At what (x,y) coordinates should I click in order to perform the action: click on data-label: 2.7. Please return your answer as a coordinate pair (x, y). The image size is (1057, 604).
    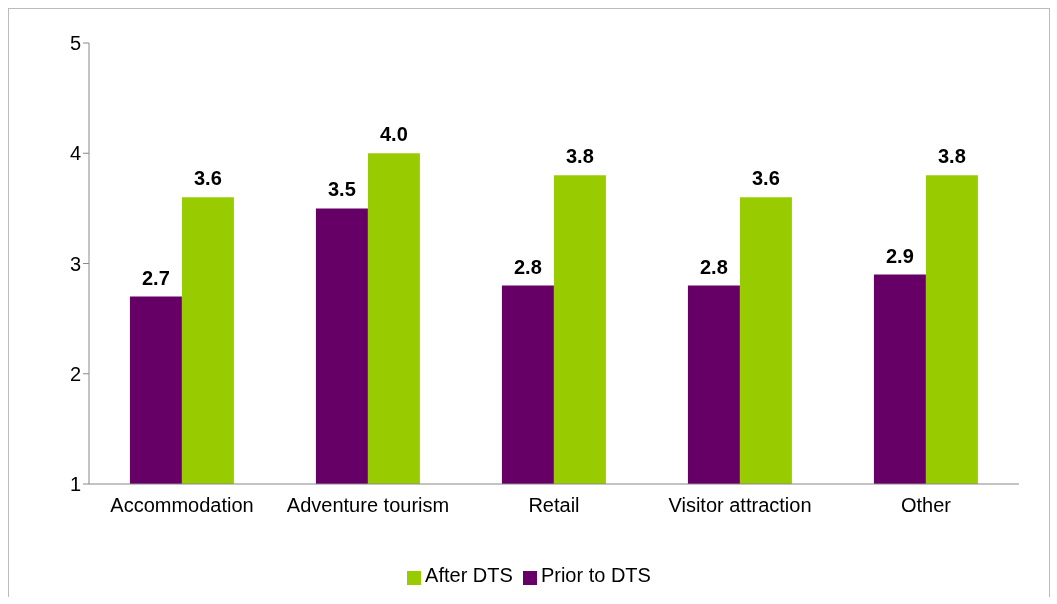
    Looking at the image, I should click on (156, 277).